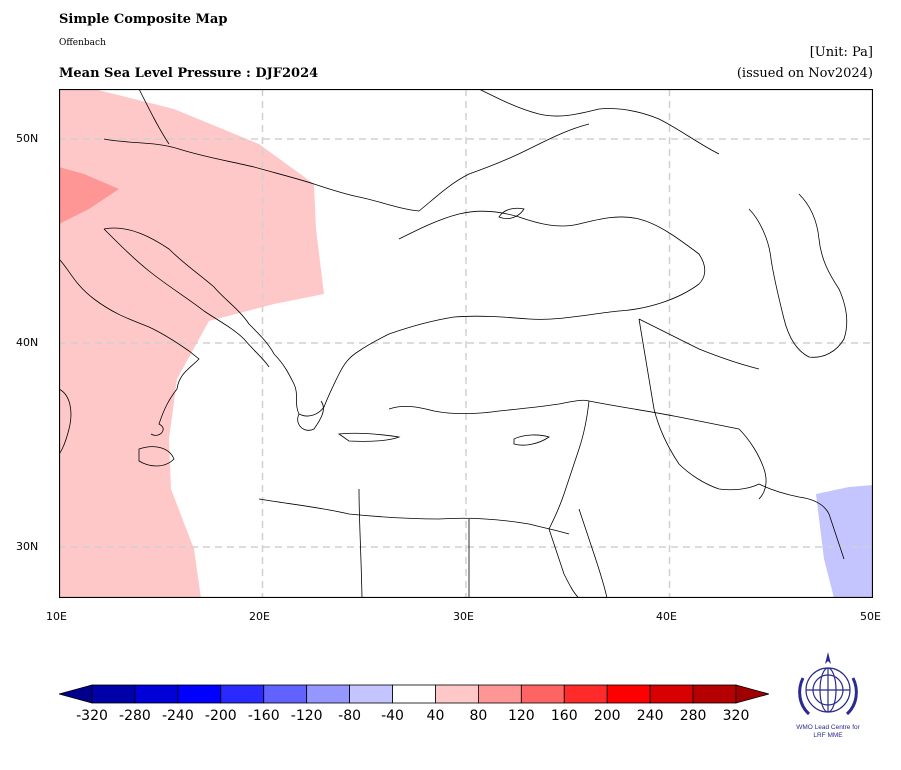  I want to click on colorbar-tick-label: 280, so click(693, 716).